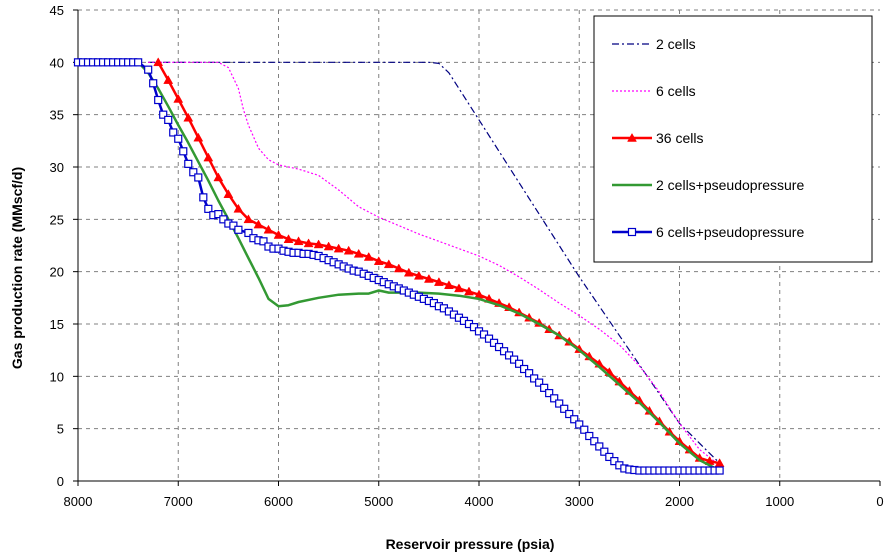 Image resolution: width=885 pixels, height=555 pixels. Describe the element at coordinates (57, 376) in the screenshot. I see `y-tick-label: 10` at that location.